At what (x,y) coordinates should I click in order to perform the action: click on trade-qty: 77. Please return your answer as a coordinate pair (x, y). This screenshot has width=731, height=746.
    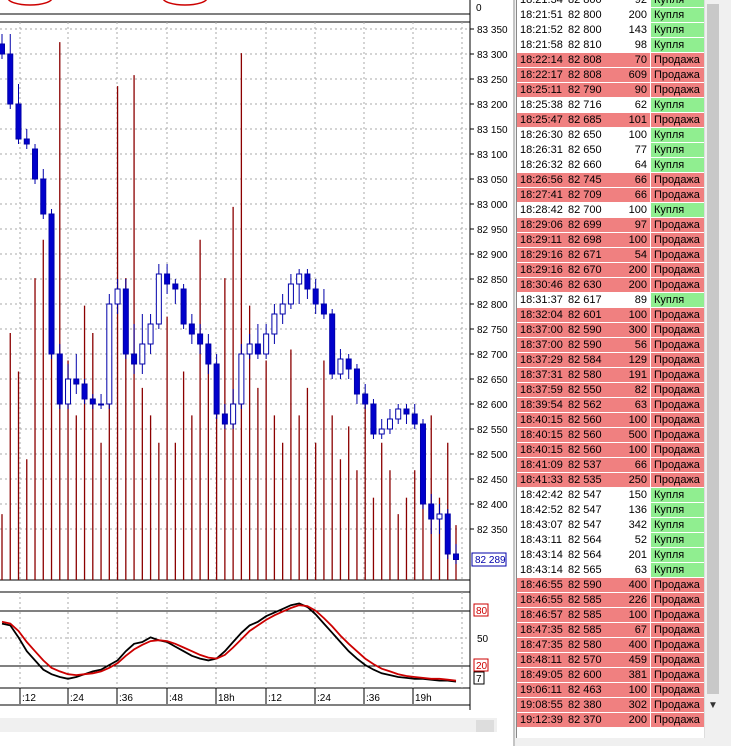
    Looking at the image, I should click on (640, 150).